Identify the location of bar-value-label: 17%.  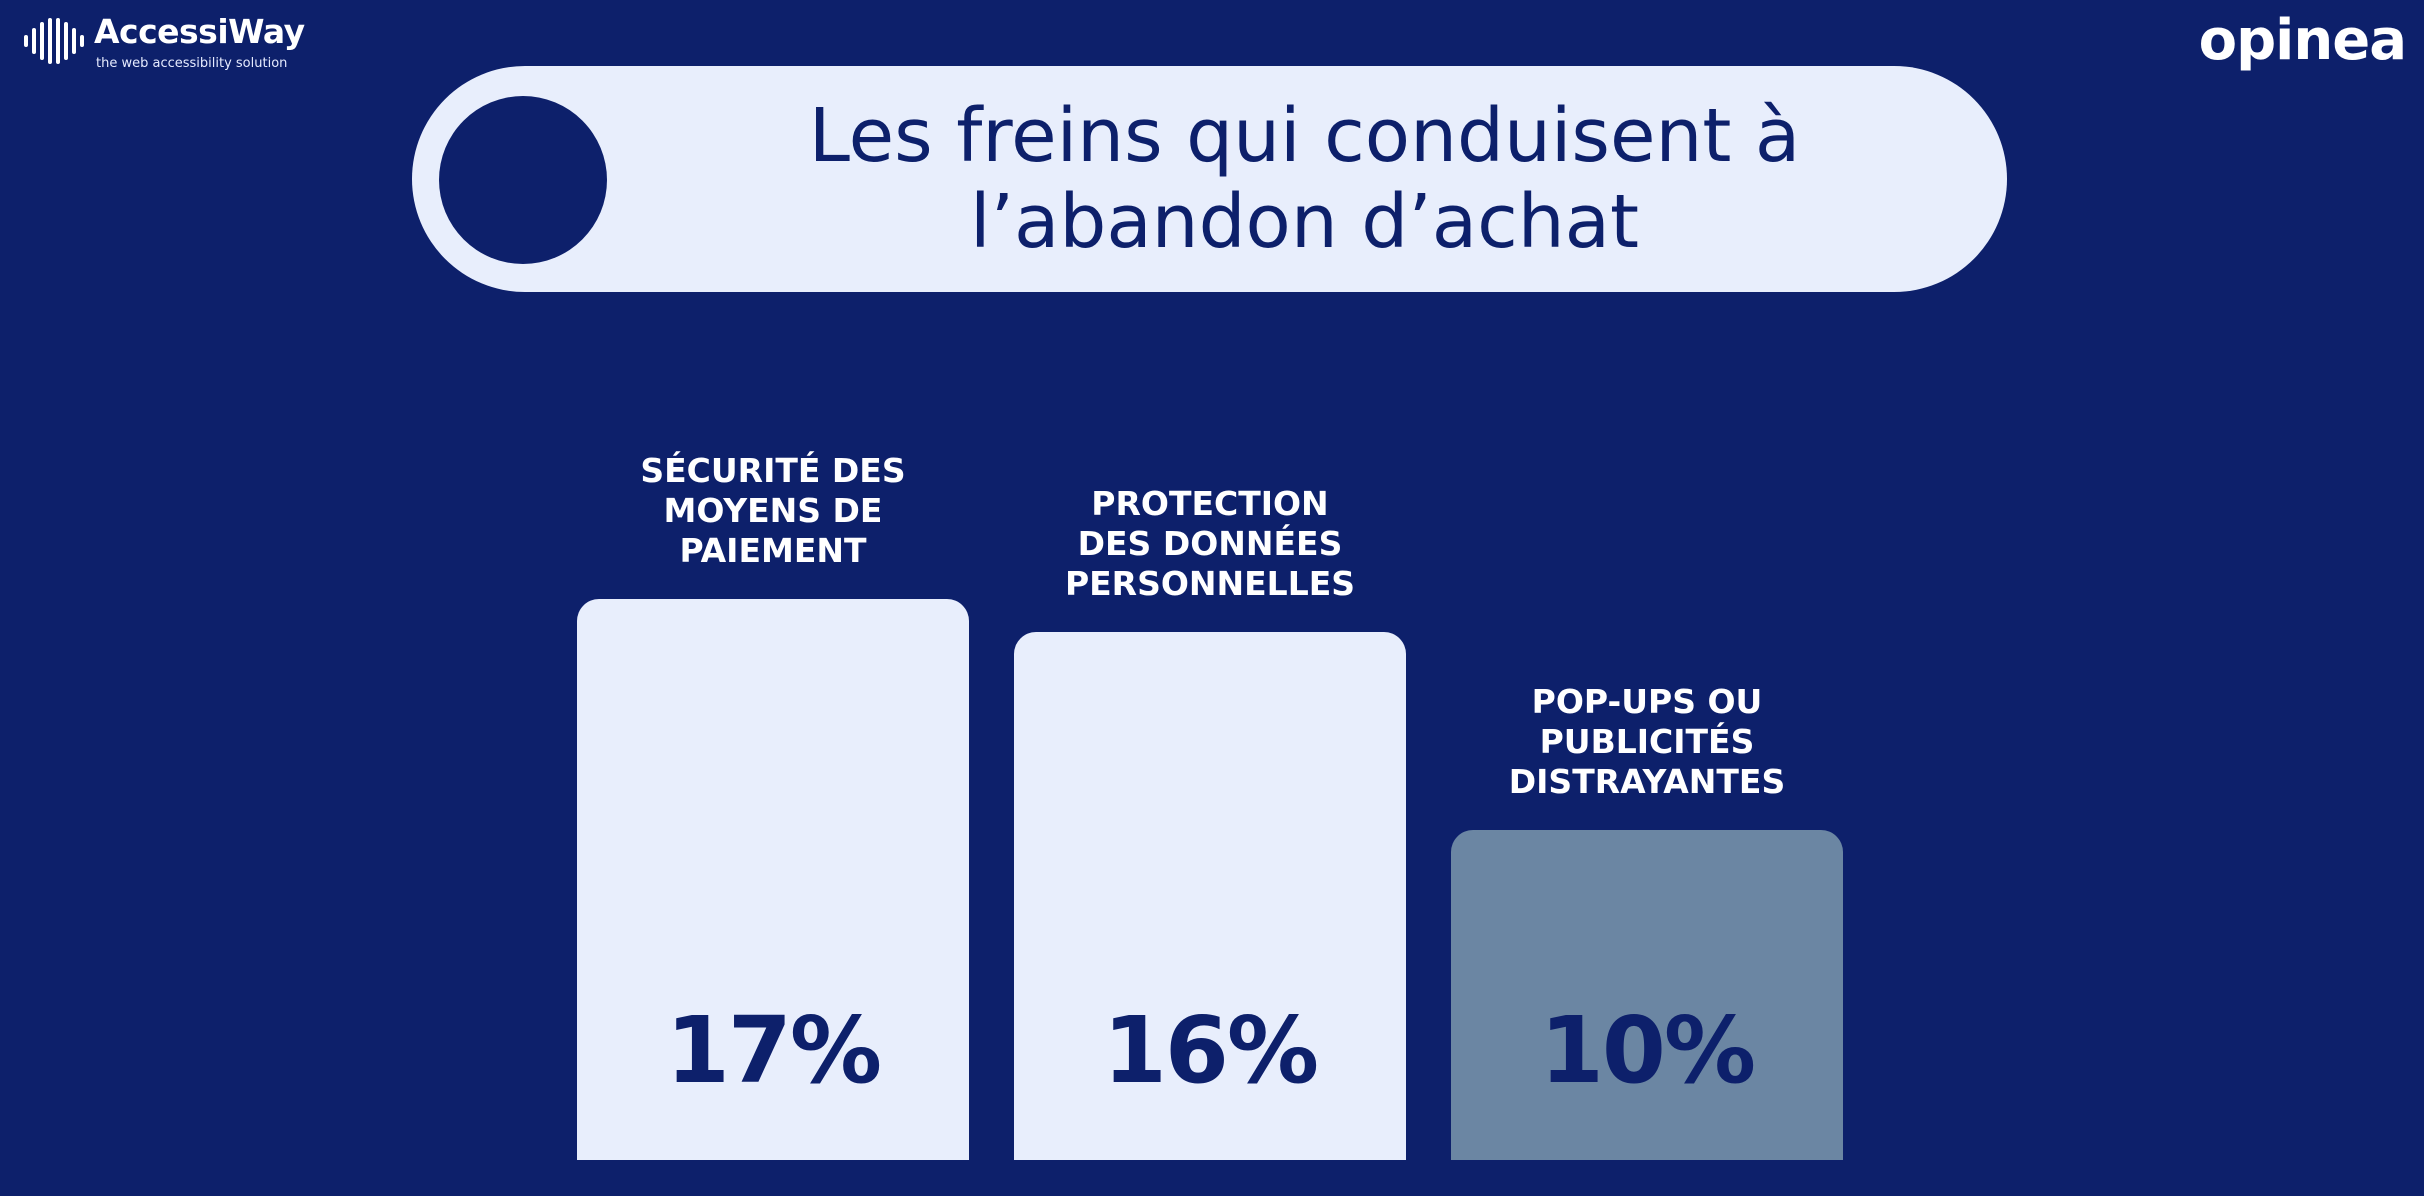
(773, 1050).